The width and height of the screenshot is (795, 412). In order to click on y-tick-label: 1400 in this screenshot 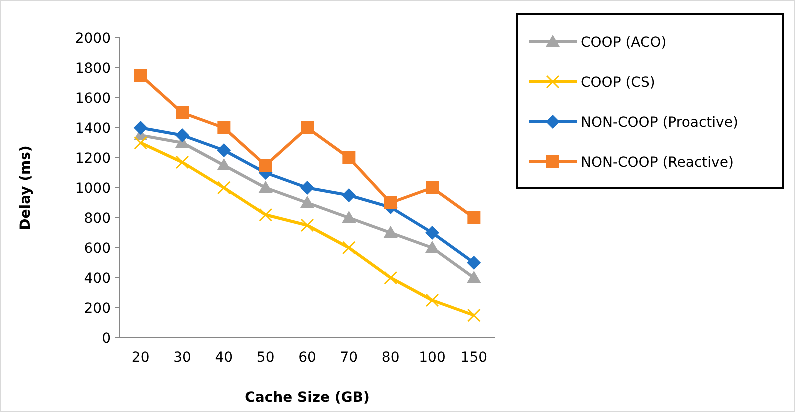, I will do `click(93, 128)`.